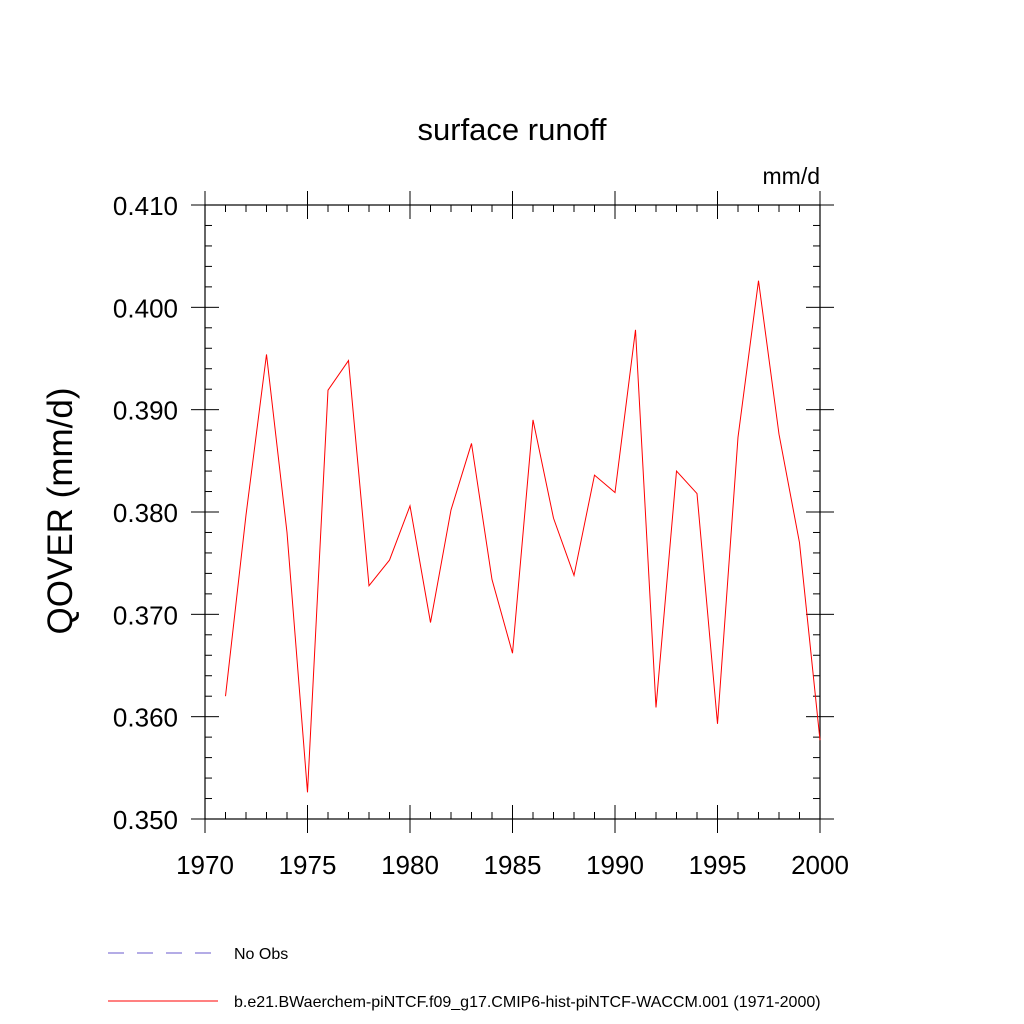 The height and width of the screenshot is (1024, 1024). I want to click on y-tick-label: 0.380, so click(145, 513).